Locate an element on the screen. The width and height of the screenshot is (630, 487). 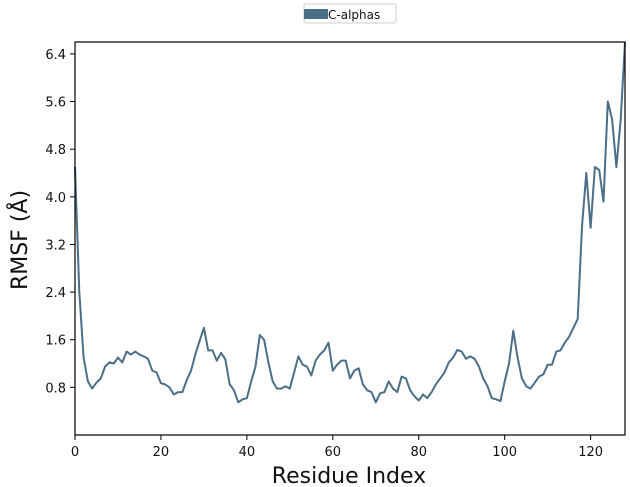
x-tick-label: 120 is located at coordinates (590, 452).